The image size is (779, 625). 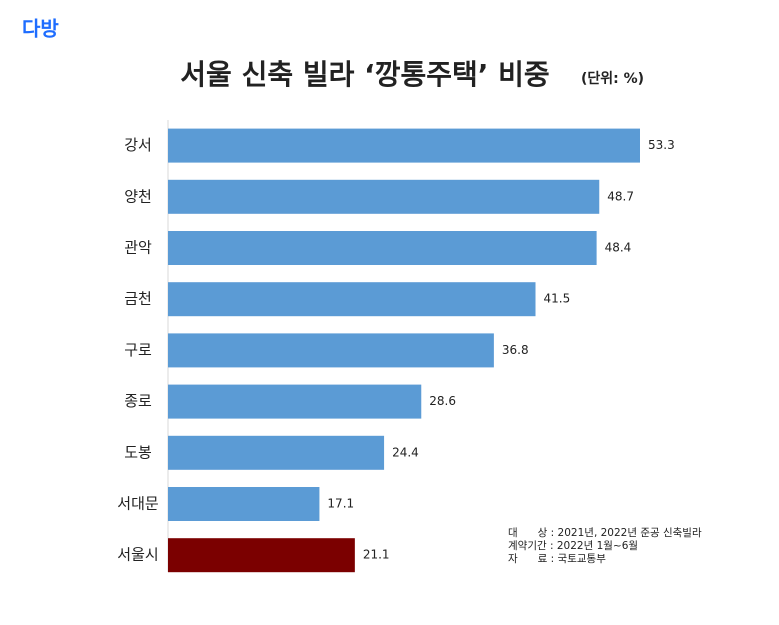 What do you see at coordinates (137, 555) in the screenshot?
I see `category-label: 서울시` at bounding box center [137, 555].